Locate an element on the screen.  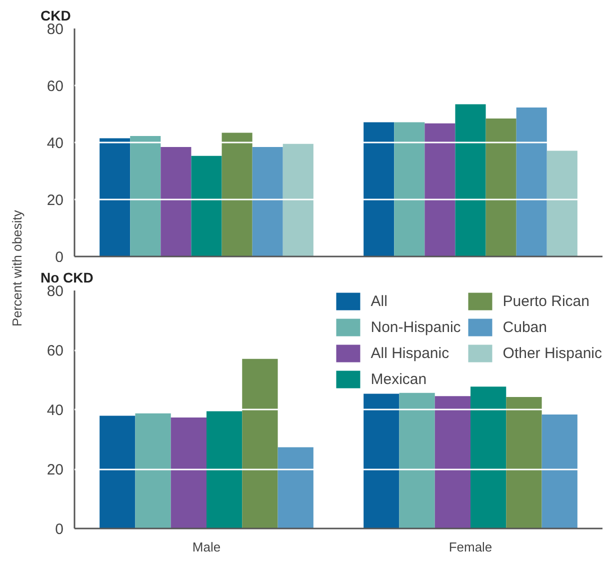
legend-label: Puerto Rican is located at coordinates (546, 302).